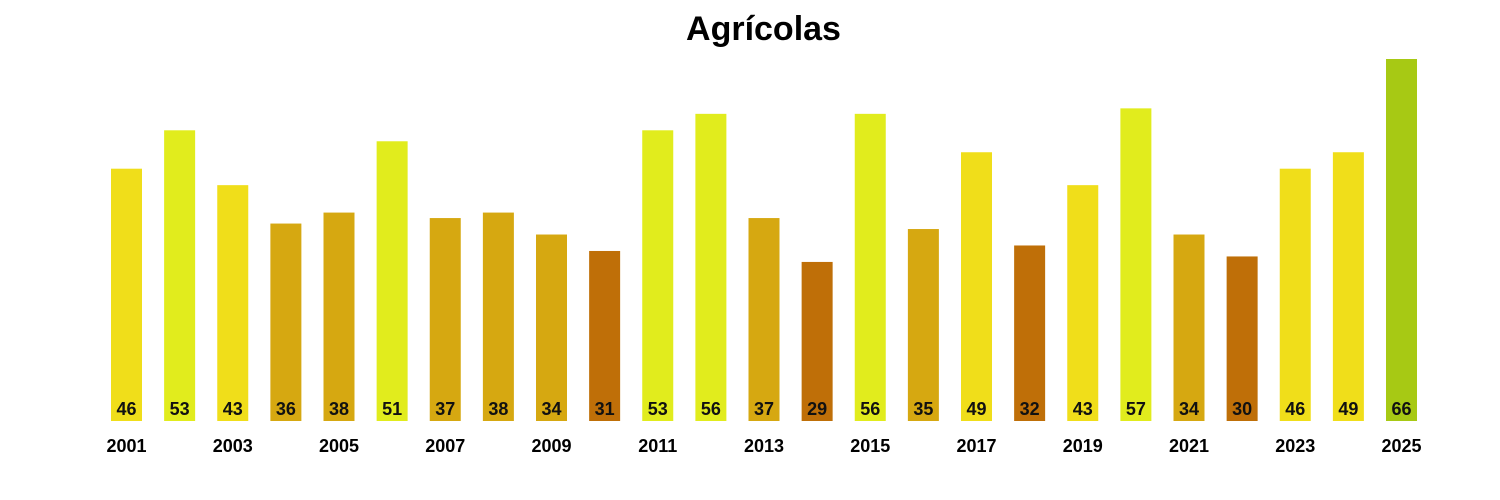  I want to click on x-tick-label-2023: 2023, so click(1295, 446).